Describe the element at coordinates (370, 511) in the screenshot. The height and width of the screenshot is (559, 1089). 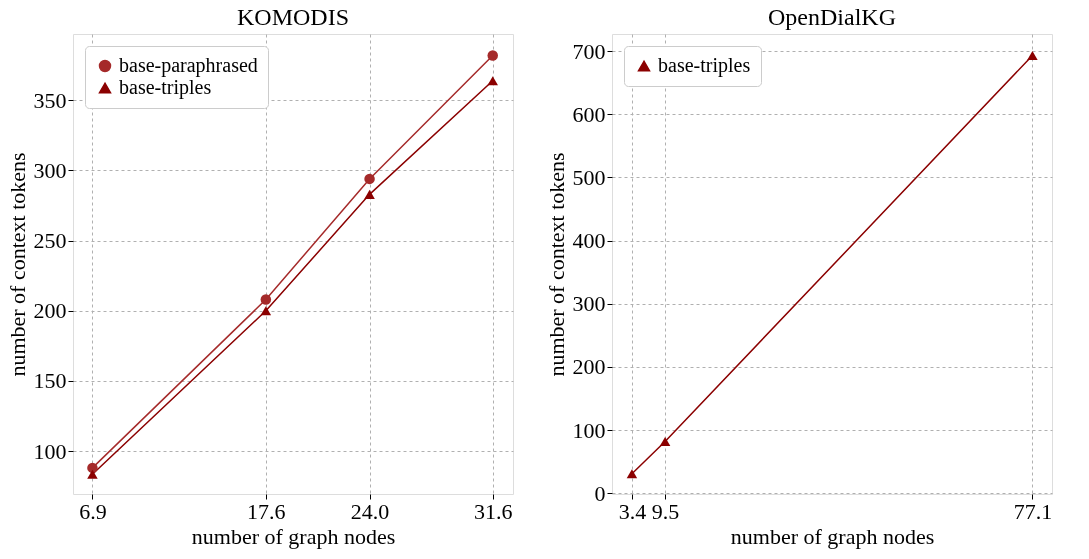
I see `x-tick-label: 24.0` at that location.